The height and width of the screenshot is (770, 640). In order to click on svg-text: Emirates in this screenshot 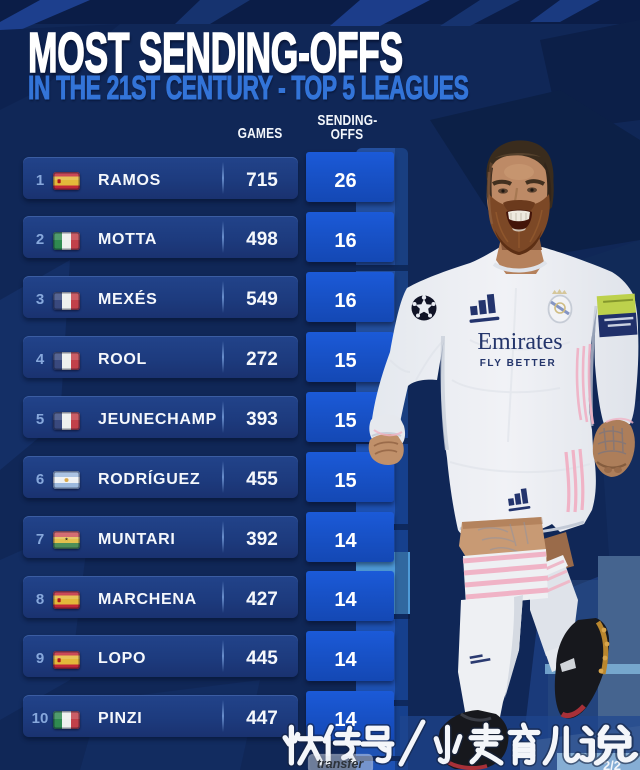, I will do `click(519, 342)`.